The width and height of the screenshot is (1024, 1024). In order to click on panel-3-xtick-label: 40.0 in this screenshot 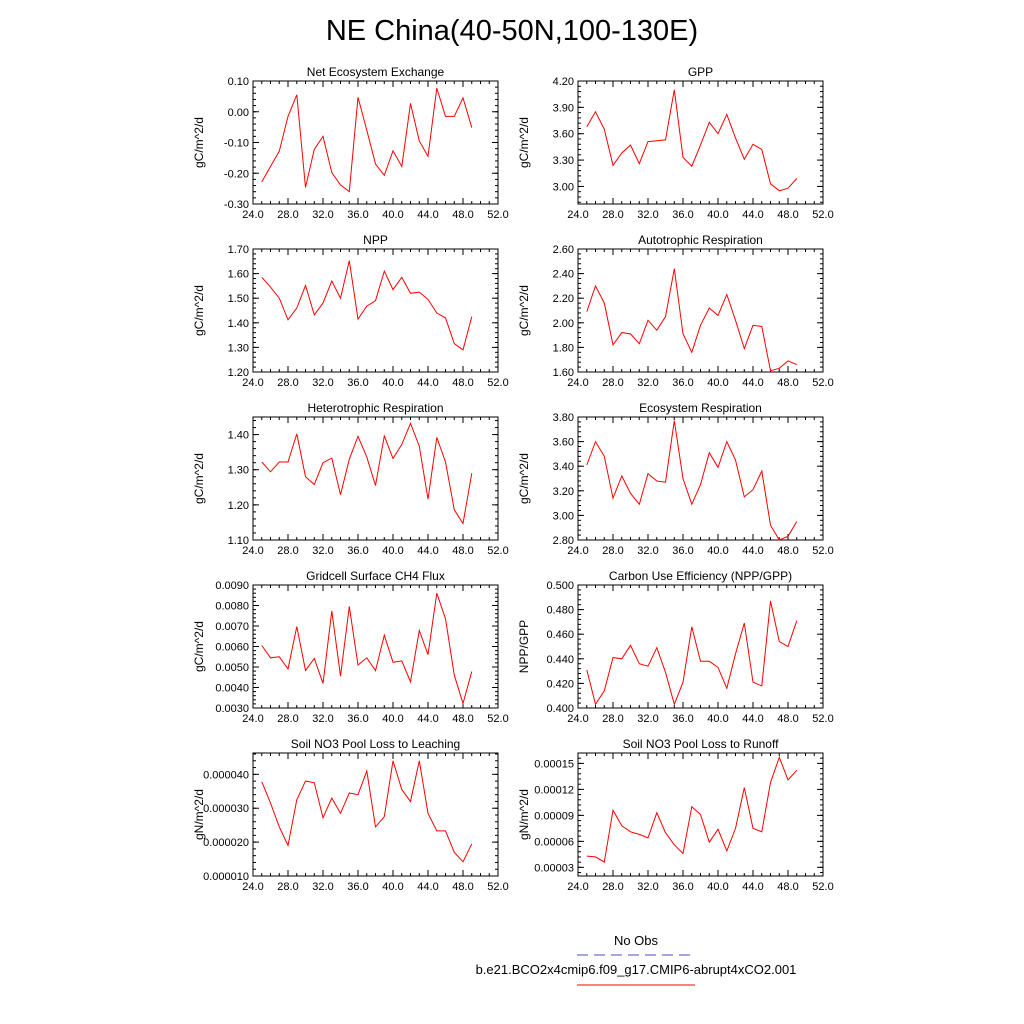, I will do `click(392, 383)`.